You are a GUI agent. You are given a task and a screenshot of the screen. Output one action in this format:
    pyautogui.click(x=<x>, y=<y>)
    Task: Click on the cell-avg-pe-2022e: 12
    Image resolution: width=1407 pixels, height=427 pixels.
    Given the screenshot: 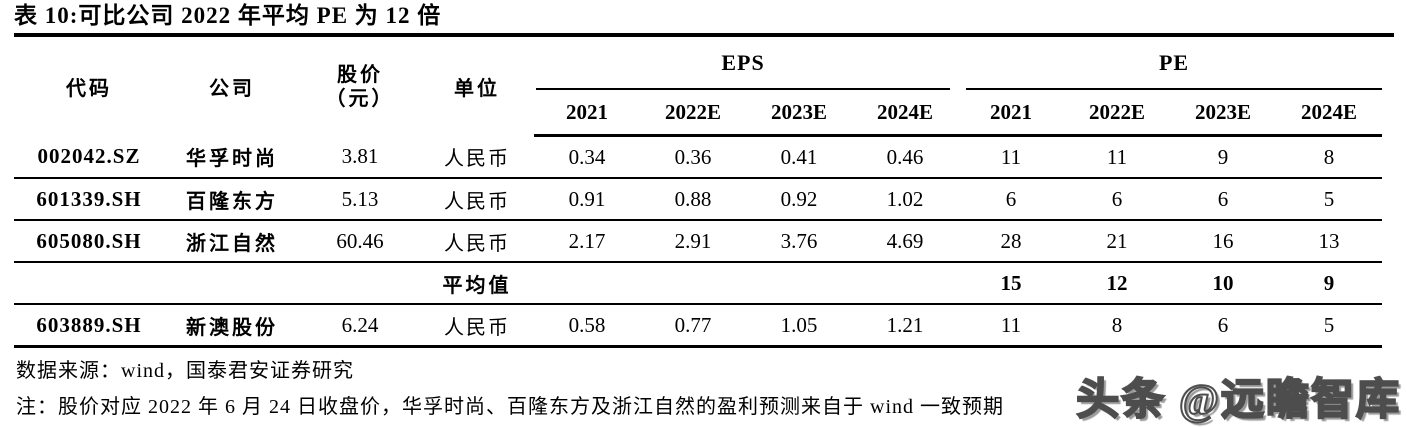 What is the action you would take?
    pyautogui.click(x=1117, y=283)
    